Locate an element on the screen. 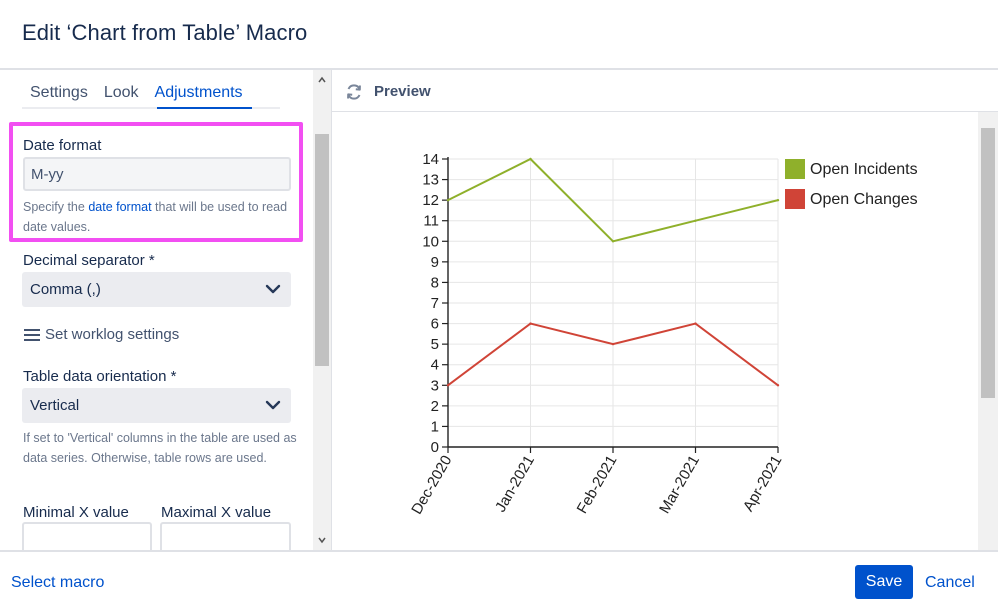 This screenshot has width=998, height=609. preview-label: Preview is located at coordinates (402, 91).